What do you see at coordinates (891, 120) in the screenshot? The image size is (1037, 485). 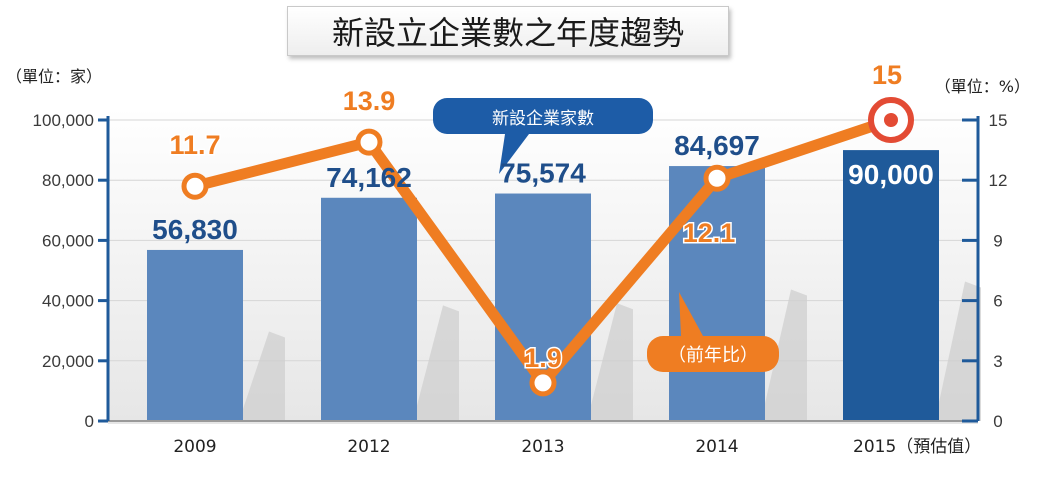 I see `line-point-center` at bounding box center [891, 120].